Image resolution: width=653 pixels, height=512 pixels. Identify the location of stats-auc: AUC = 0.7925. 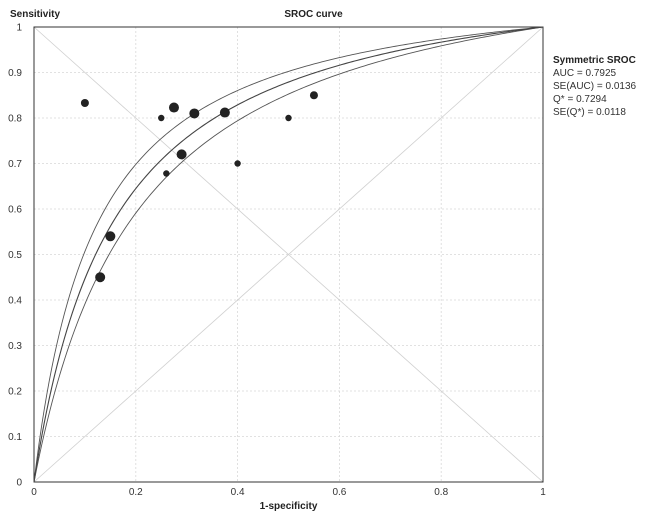
(585, 73).